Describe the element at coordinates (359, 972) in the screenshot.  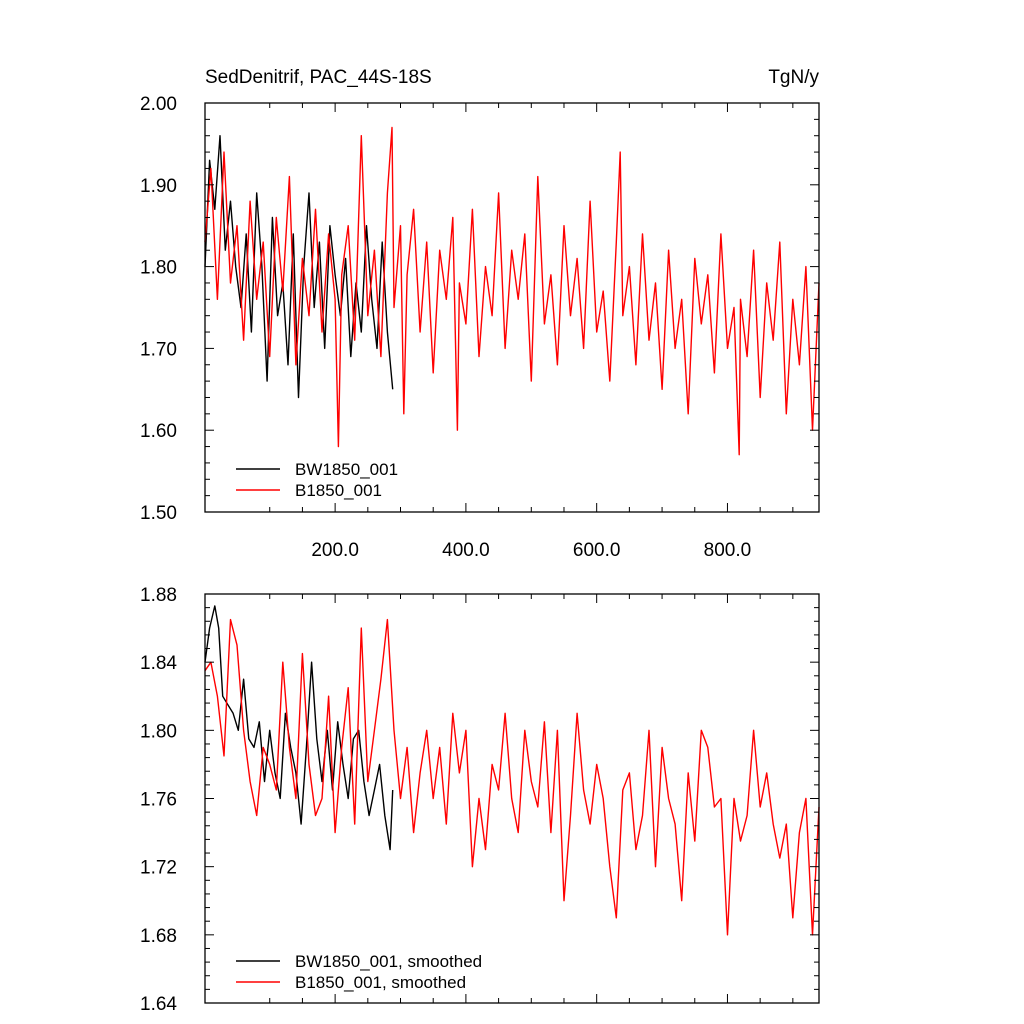
I see `bottom-legend: BW1850_001, smoothed B1850_001, smoothed` at that location.